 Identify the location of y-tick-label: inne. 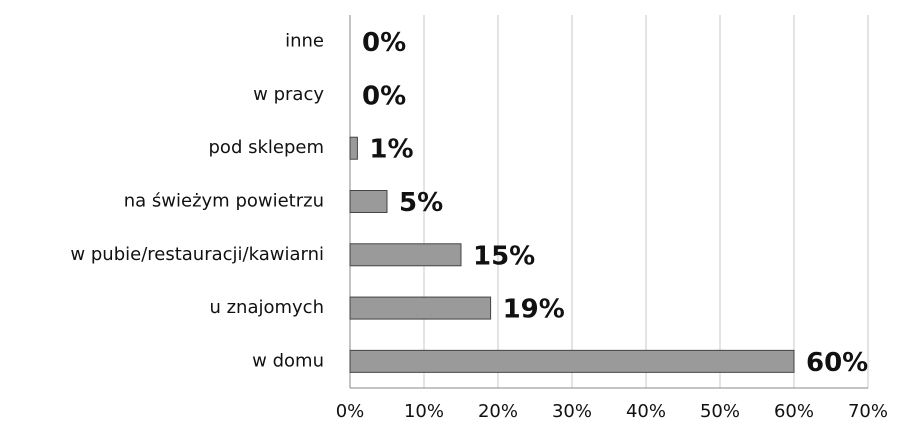
(304, 41).